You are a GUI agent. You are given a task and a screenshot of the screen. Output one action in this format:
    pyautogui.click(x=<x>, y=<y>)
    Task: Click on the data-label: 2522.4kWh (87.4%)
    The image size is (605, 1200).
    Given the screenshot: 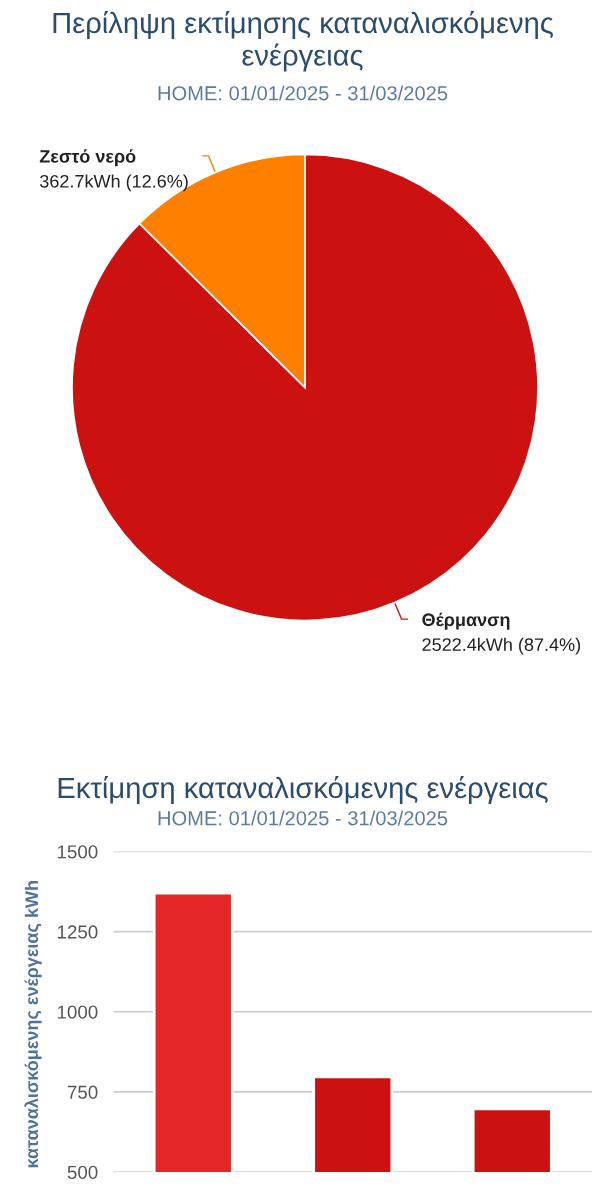 What is the action you would take?
    pyautogui.click(x=501, y=646)
    